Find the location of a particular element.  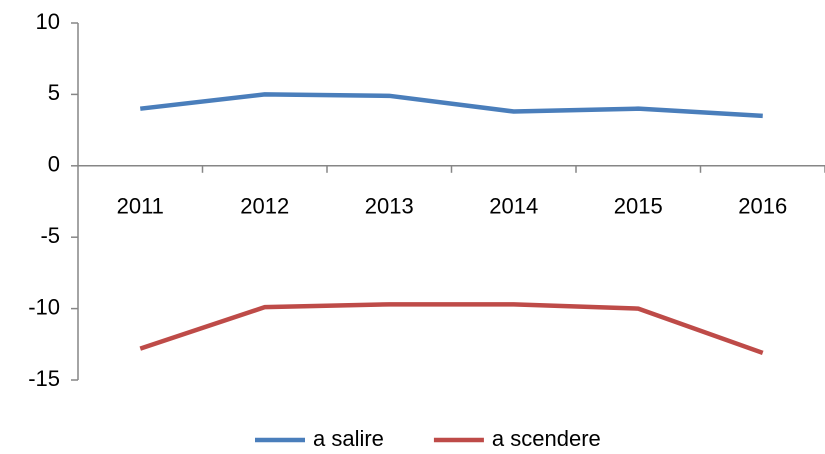

legend-label: a salire is located at coordinates (348, 438).